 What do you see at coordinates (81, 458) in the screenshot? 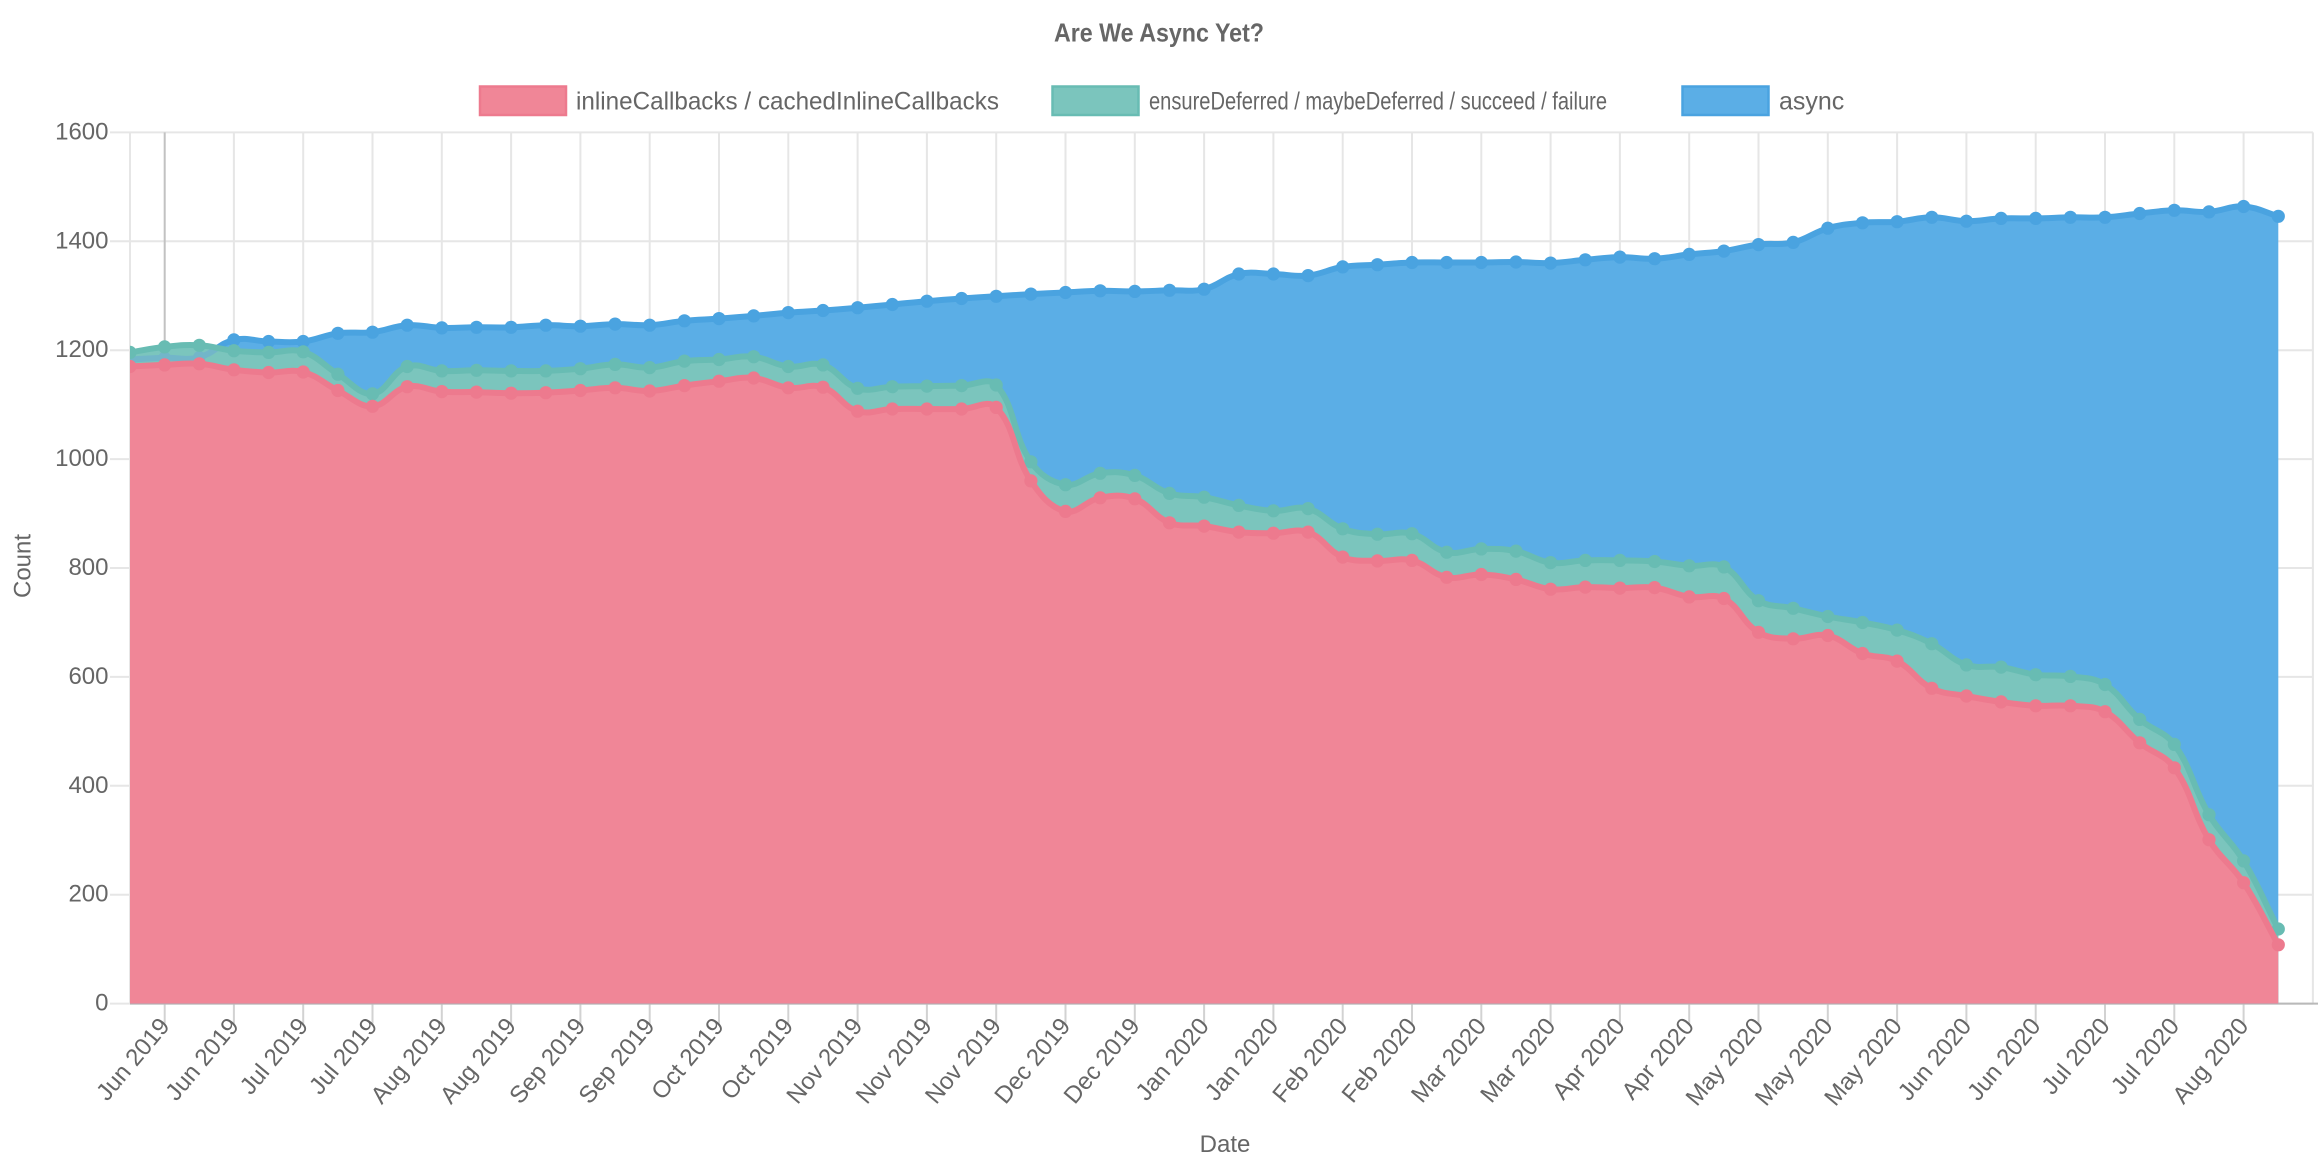
I see `svg-text: 1000` at bounding box center [81, 458].